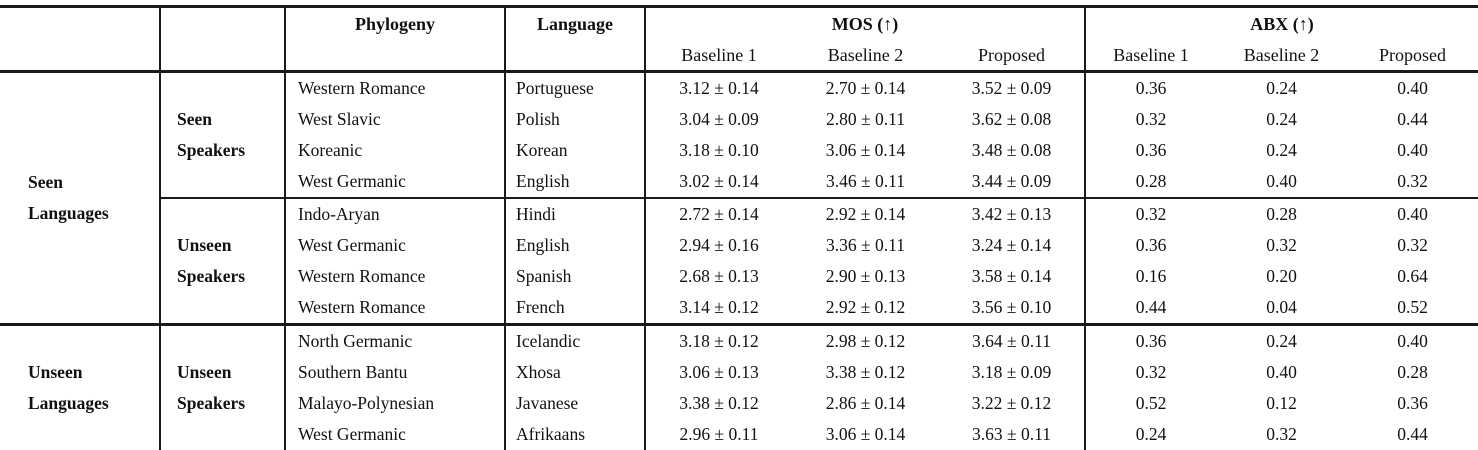 This screenshot has height=450, width=1478. What do you see at coordinates (718, 213) in the screenshot?
I see `mos-value-cell: 2.72 ± 0.14` at bounding box center [718, 213].